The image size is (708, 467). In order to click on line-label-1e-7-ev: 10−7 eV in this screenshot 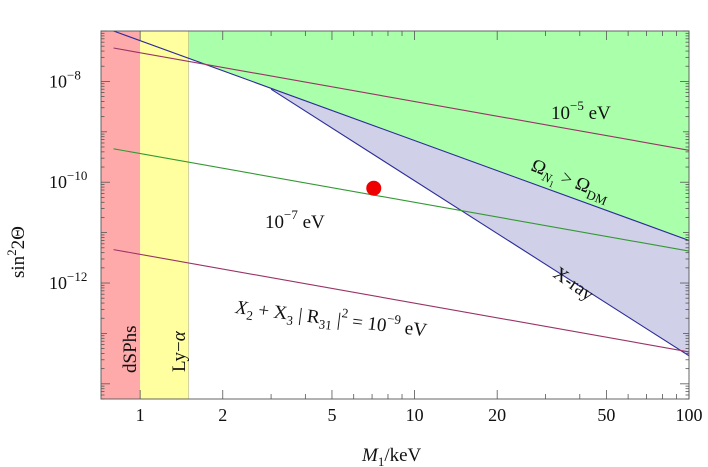, I will do `click(295, 220)`.